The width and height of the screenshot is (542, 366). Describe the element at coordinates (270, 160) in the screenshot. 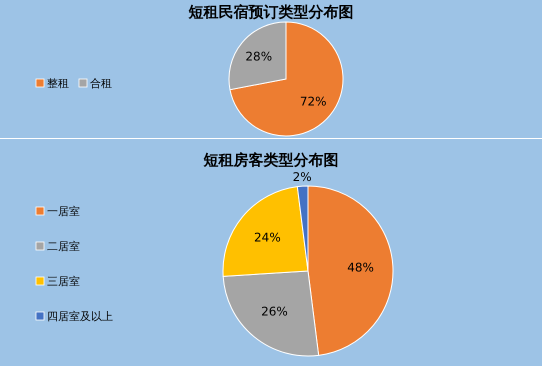

I see `chart-title: 短租房客类型分布图` at that location.